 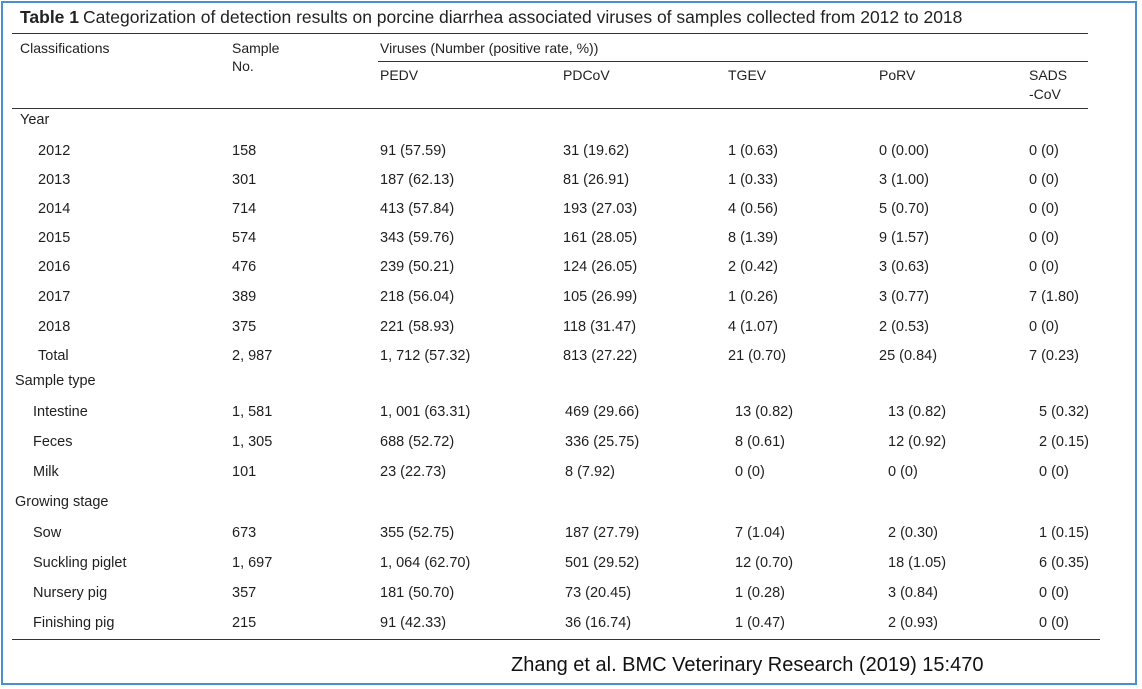 I want to click on row-value-cell: 2 (0.30), so click(x=913, y=533).